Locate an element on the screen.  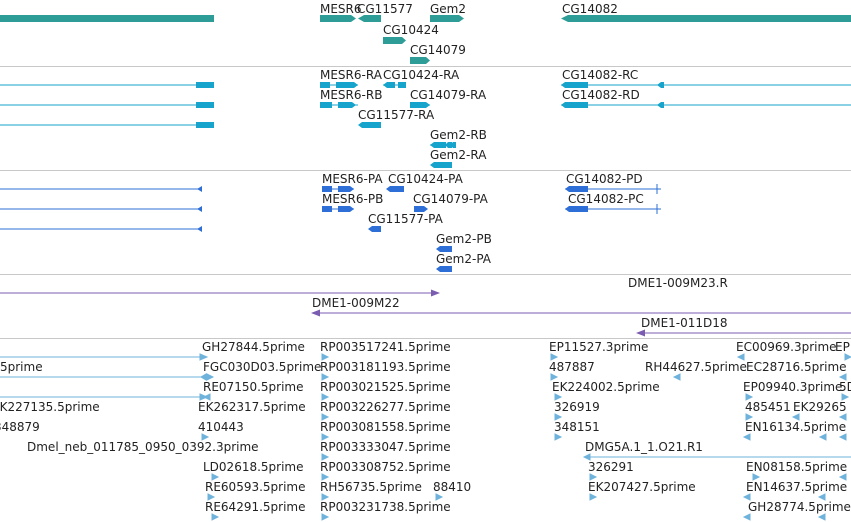
est-label: RP003081558.5prime is located at coordinates (385, 427).